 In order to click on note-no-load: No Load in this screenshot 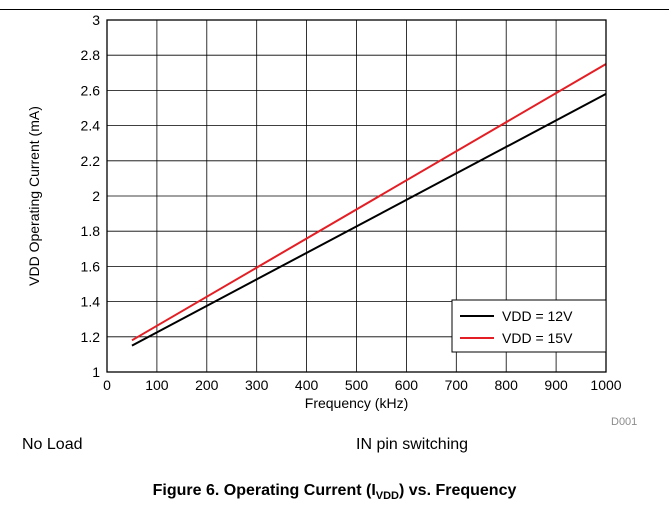, I will do `click(52, 444)`.